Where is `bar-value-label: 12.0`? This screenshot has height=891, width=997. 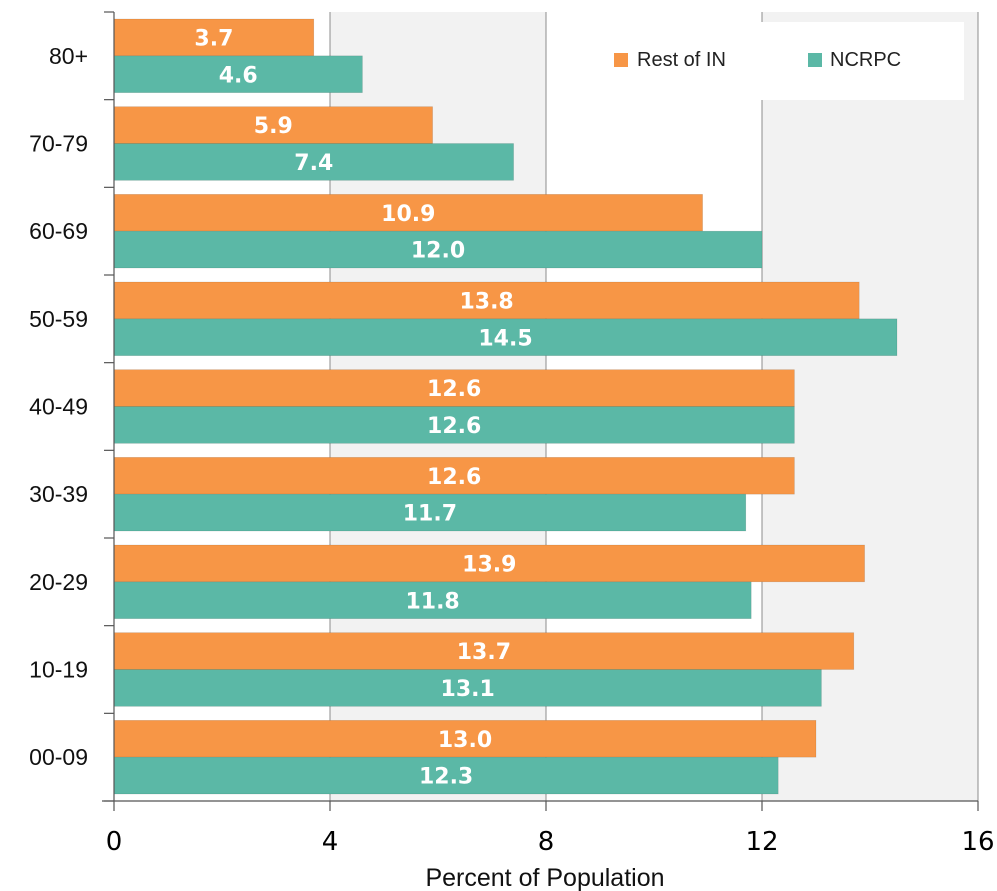
bar-value-label: 12.0 is located at coordinates (438, 251).